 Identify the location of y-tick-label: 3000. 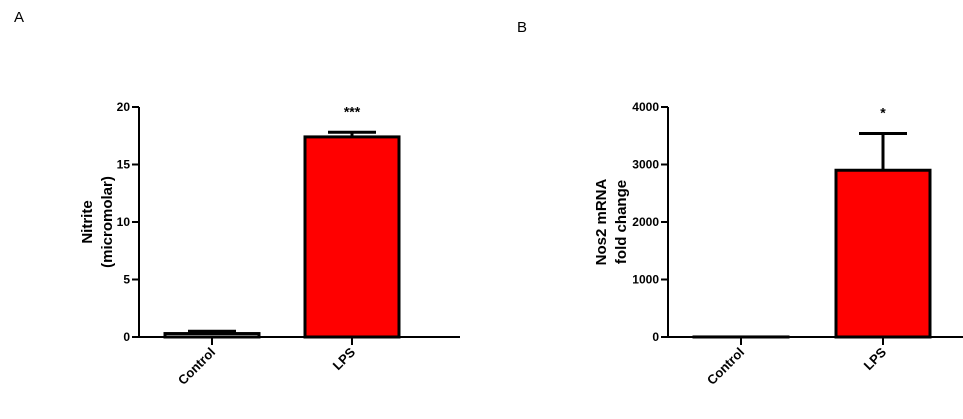
(645, 165).